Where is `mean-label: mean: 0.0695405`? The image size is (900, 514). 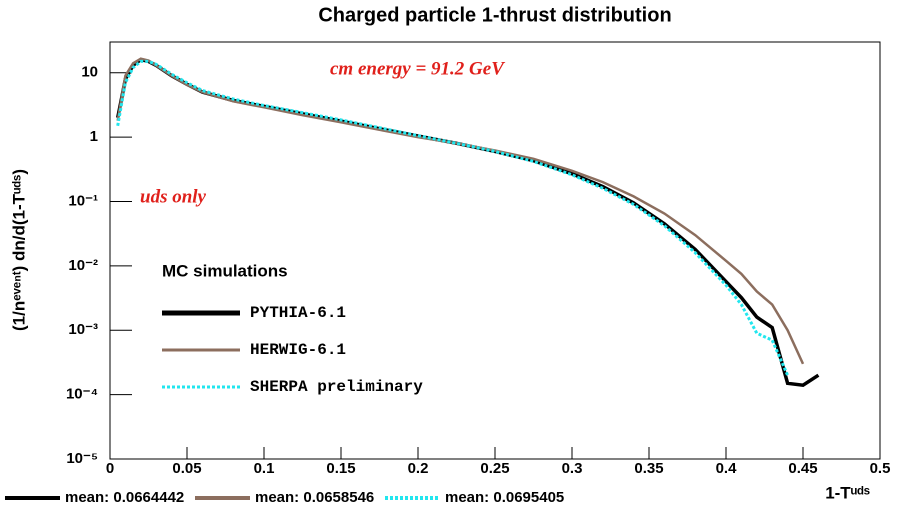
mean-label: mean: 0.0695405 is located at coordinates (504, 497).